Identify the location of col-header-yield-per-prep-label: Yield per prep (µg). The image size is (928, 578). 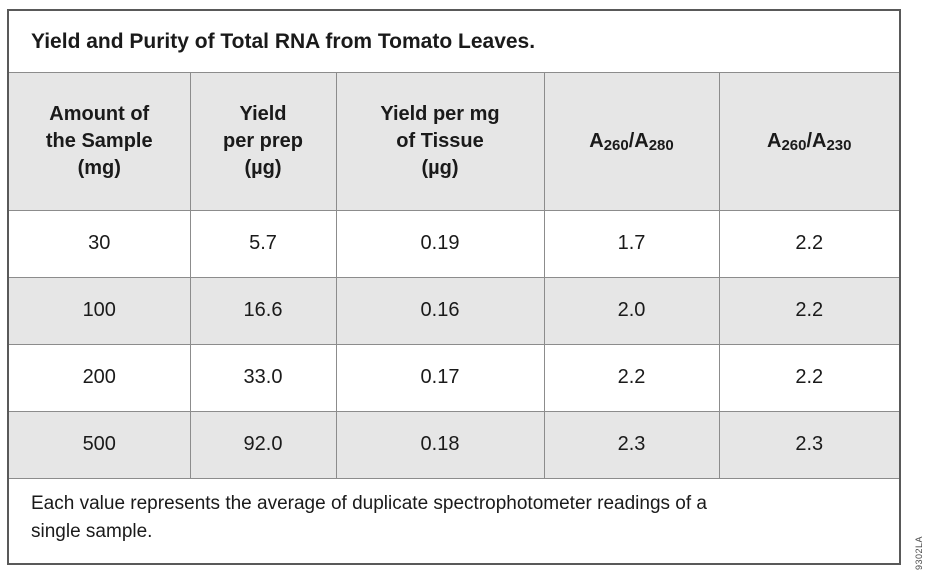
(263, 140).